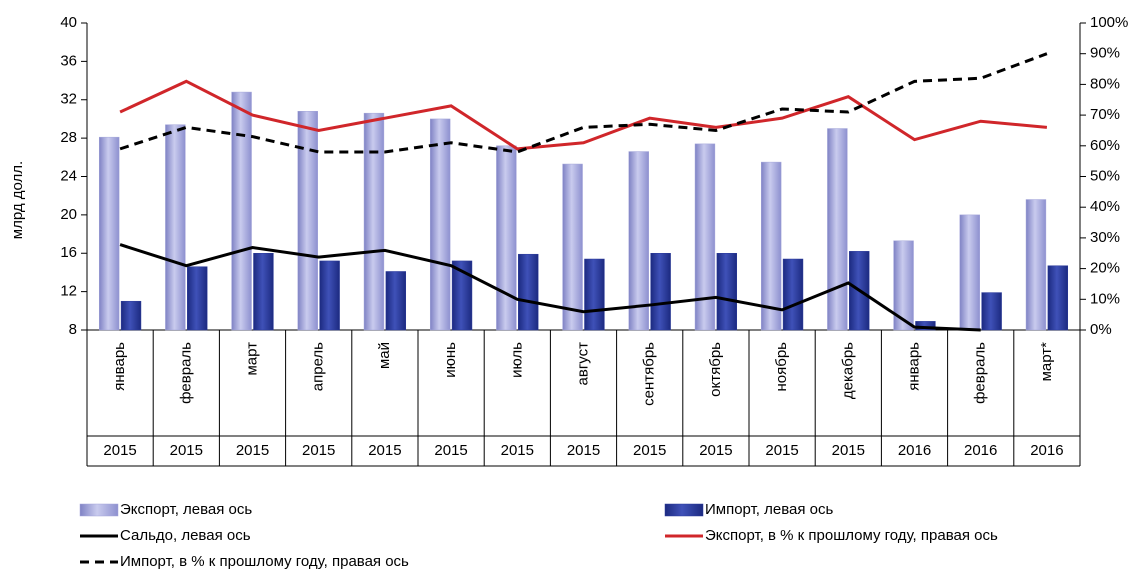 The image size is (1146, 578). What do you see at coordinates (851, 535) in the screenshot?
I see `legend-label: Экспорт, в % к прошлому году, правая ось` at bounding box center [851, 535].